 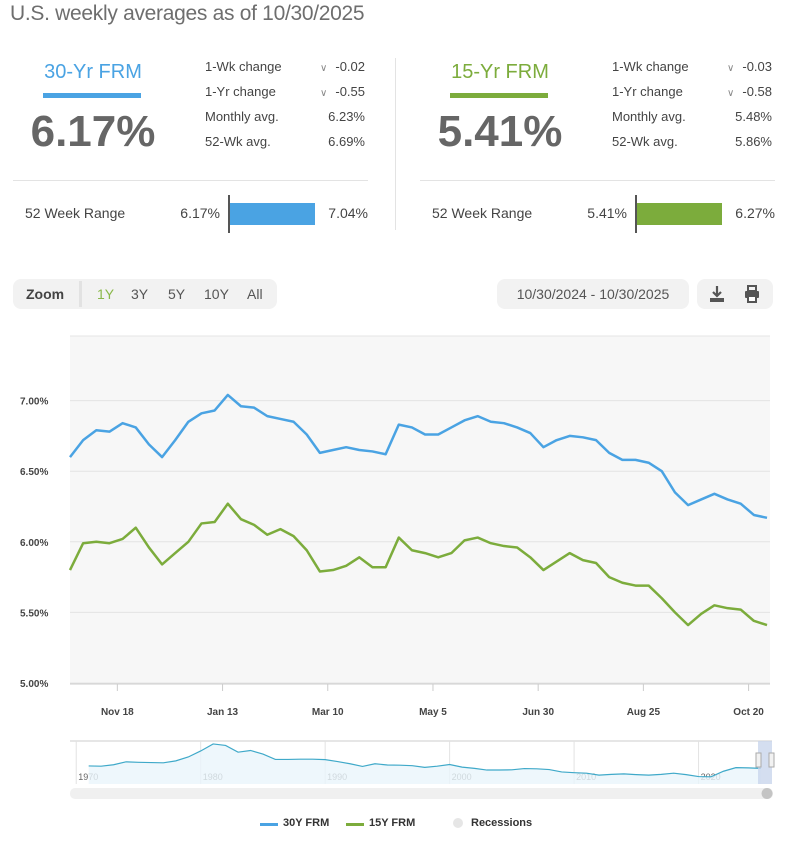 What do you see at coordinates (692, 146) in the screenshot?
I see `stat-row: 52-Wk avg. 5.86%` at bounding box center [692, 146].